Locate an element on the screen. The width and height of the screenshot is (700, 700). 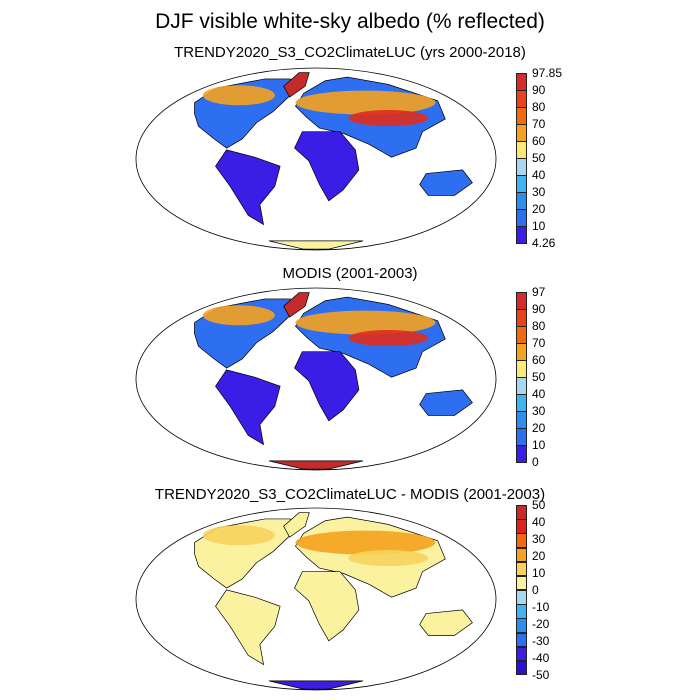
colorbar-tick-label: -40 is located at coordinates (541, 658).